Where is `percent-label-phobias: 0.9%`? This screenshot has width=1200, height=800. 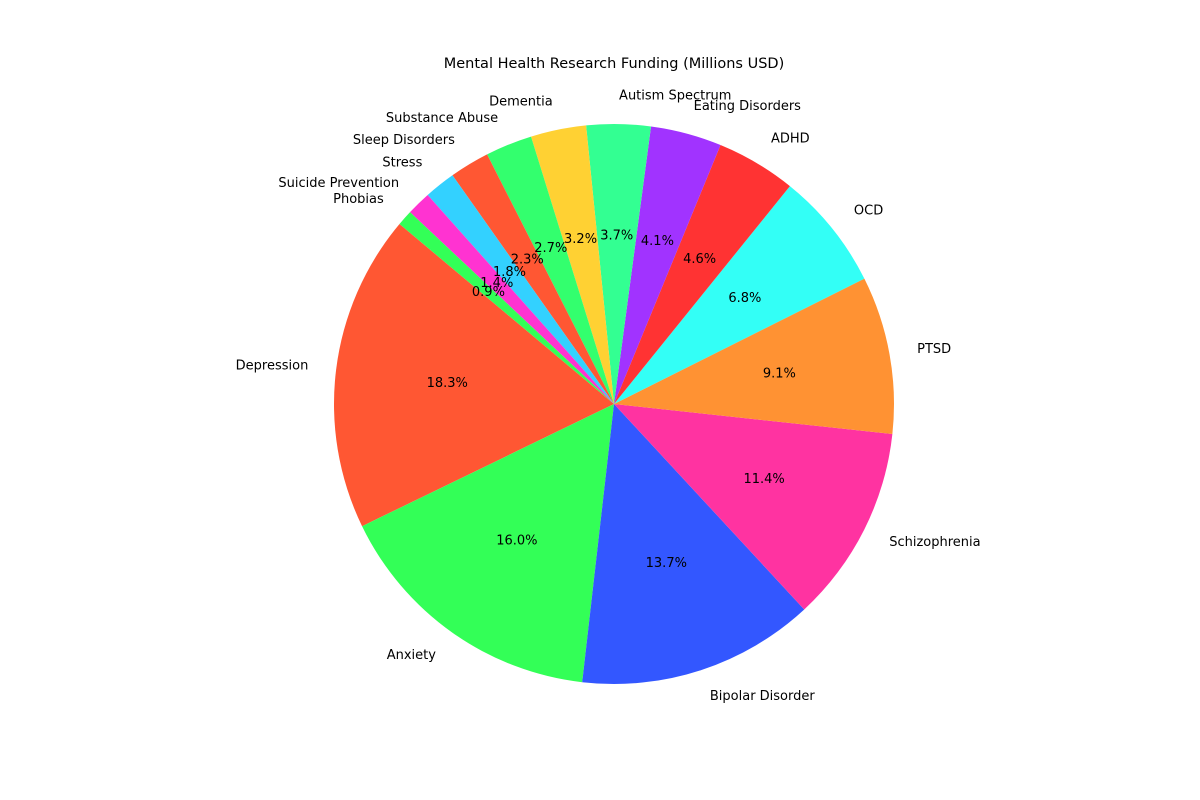
percent-label-phobias: 0.9% is located at coordinates (488, 292).